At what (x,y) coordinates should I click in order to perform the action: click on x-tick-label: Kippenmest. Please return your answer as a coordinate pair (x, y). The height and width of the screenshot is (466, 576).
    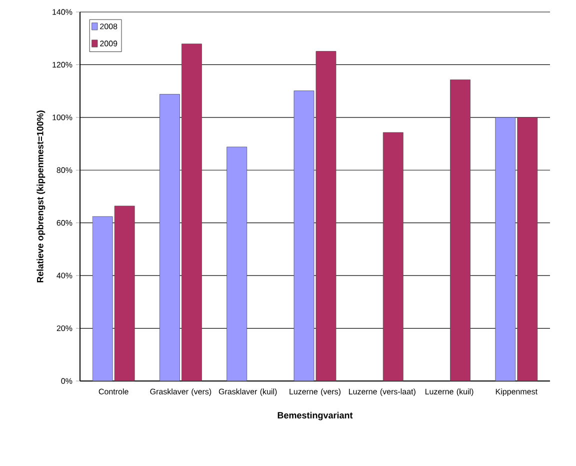
    Looking at the image, I should click on (517, 392).